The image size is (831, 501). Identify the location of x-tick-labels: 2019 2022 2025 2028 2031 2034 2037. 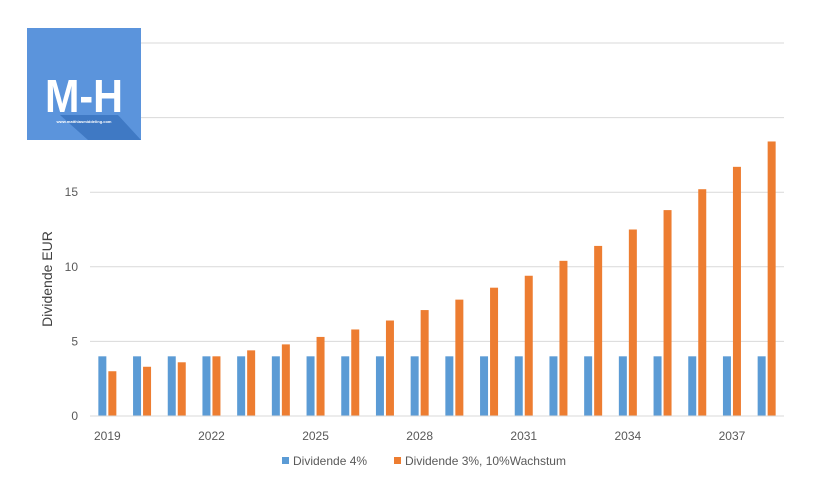
(420, 436).